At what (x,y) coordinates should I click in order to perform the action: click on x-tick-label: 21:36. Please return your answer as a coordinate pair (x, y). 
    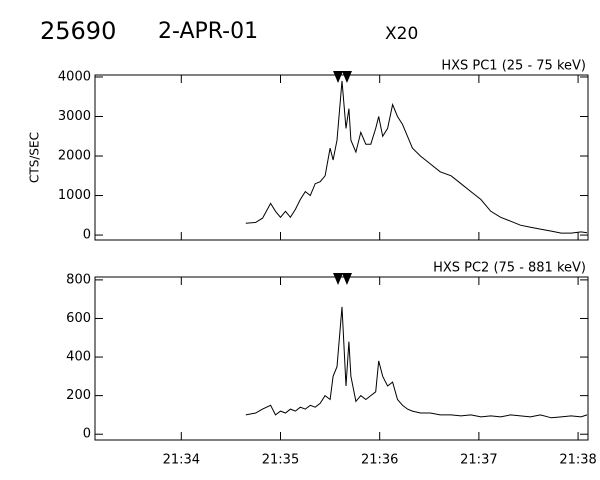
    Looking at the image, I should click on (379, 460).